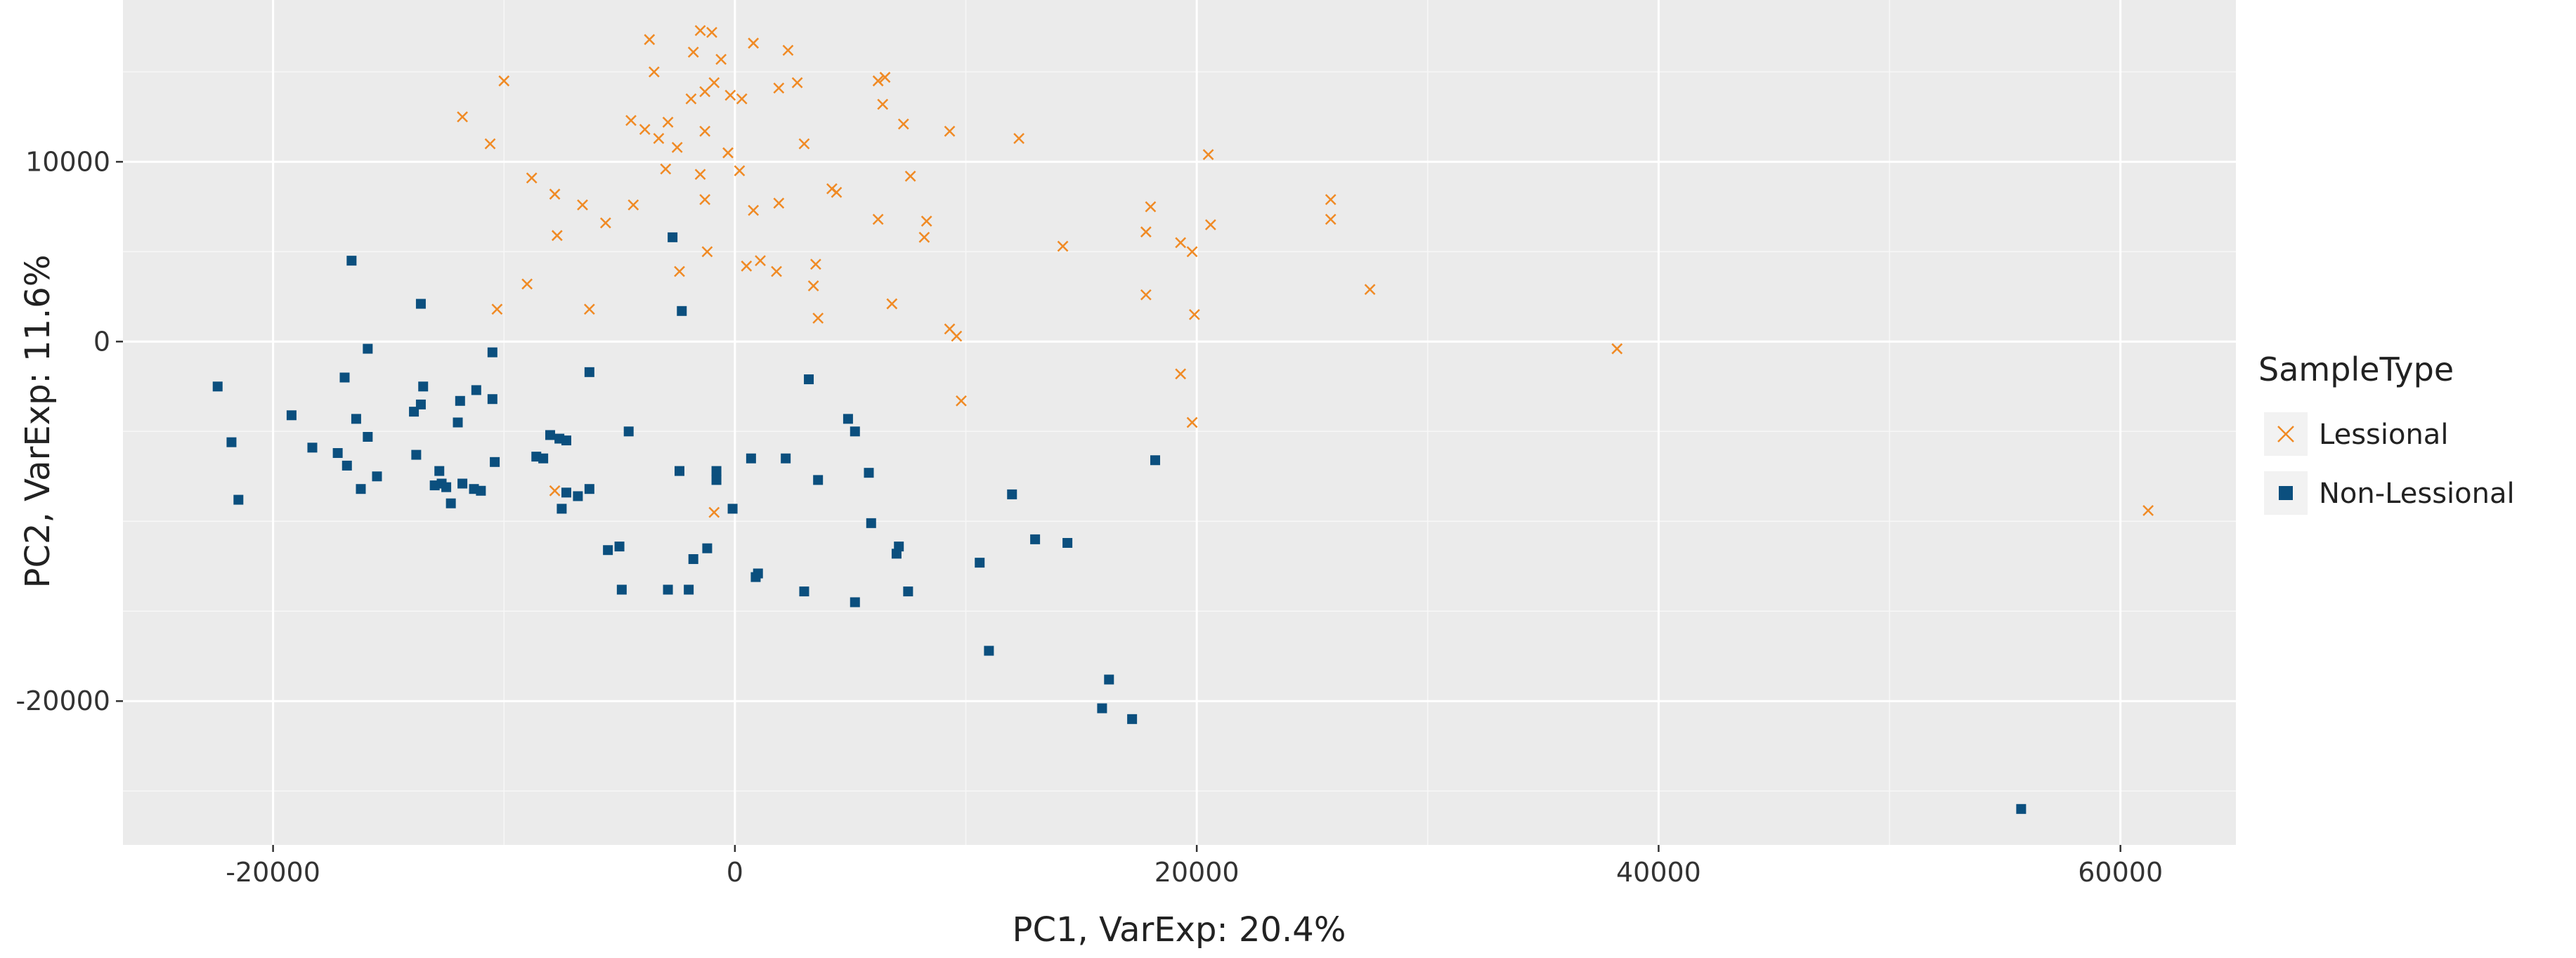 The height and width of the screenshot is (958, 2576). What do you see at coordinates (2417, 494) in the screenshot?
I see `legend-label-non-lessional: Non-Lessional` at bounding box center [2417, 494].